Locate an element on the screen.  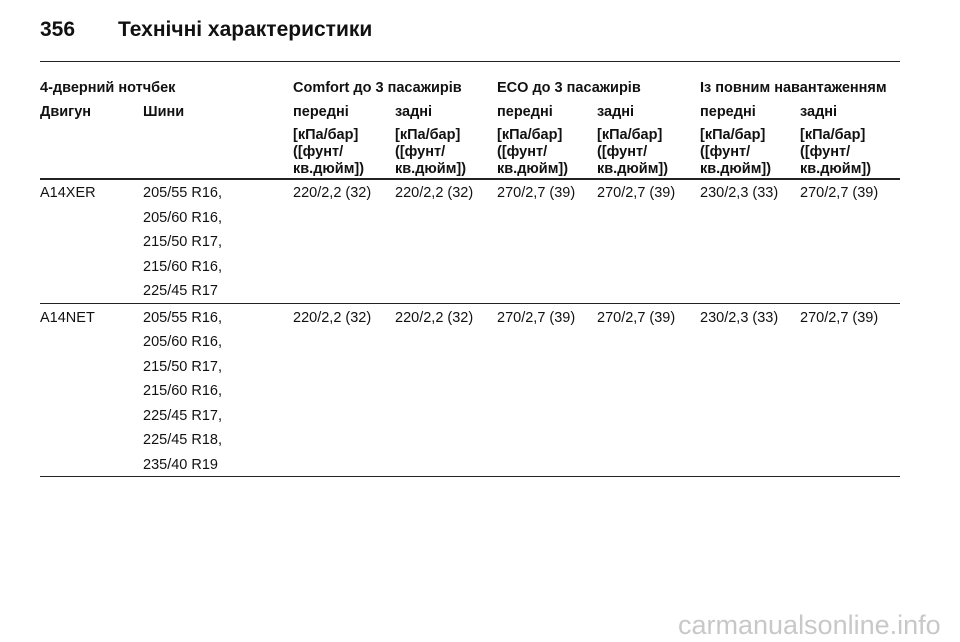
tyre-size: 225/45 R18, is located at coordinates (183, 440).